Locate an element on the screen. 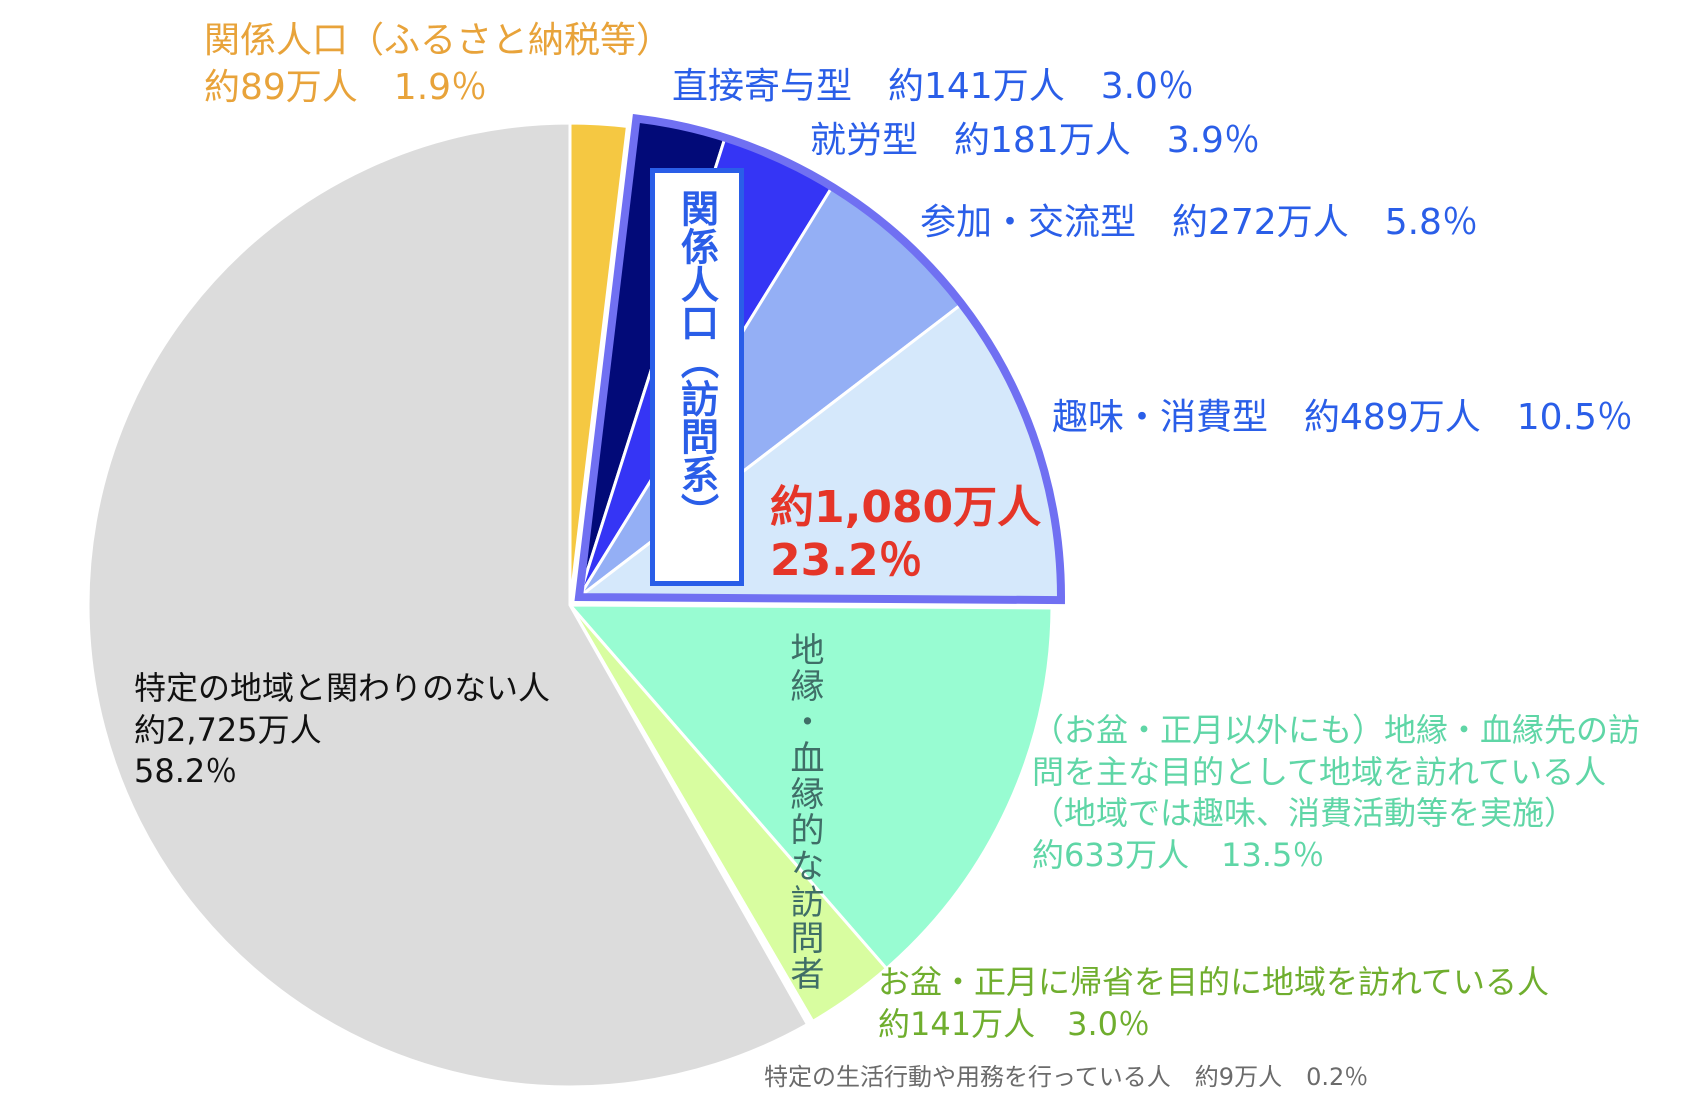 The width and height of the screenshot is (1684, 1114). visiting-group-total: 約1,080万人 23.2％ is located at coordinates (905, 535).